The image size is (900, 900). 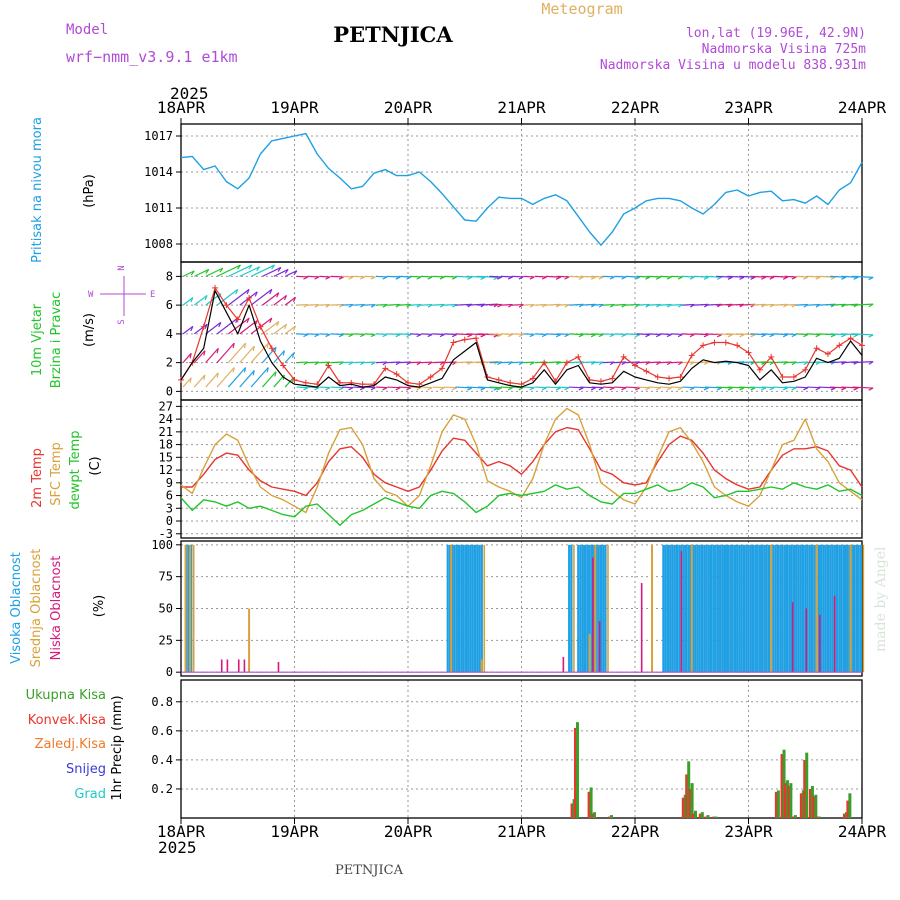 I want to click on wind-ytick-label: 8, so click(x=169, y=276).